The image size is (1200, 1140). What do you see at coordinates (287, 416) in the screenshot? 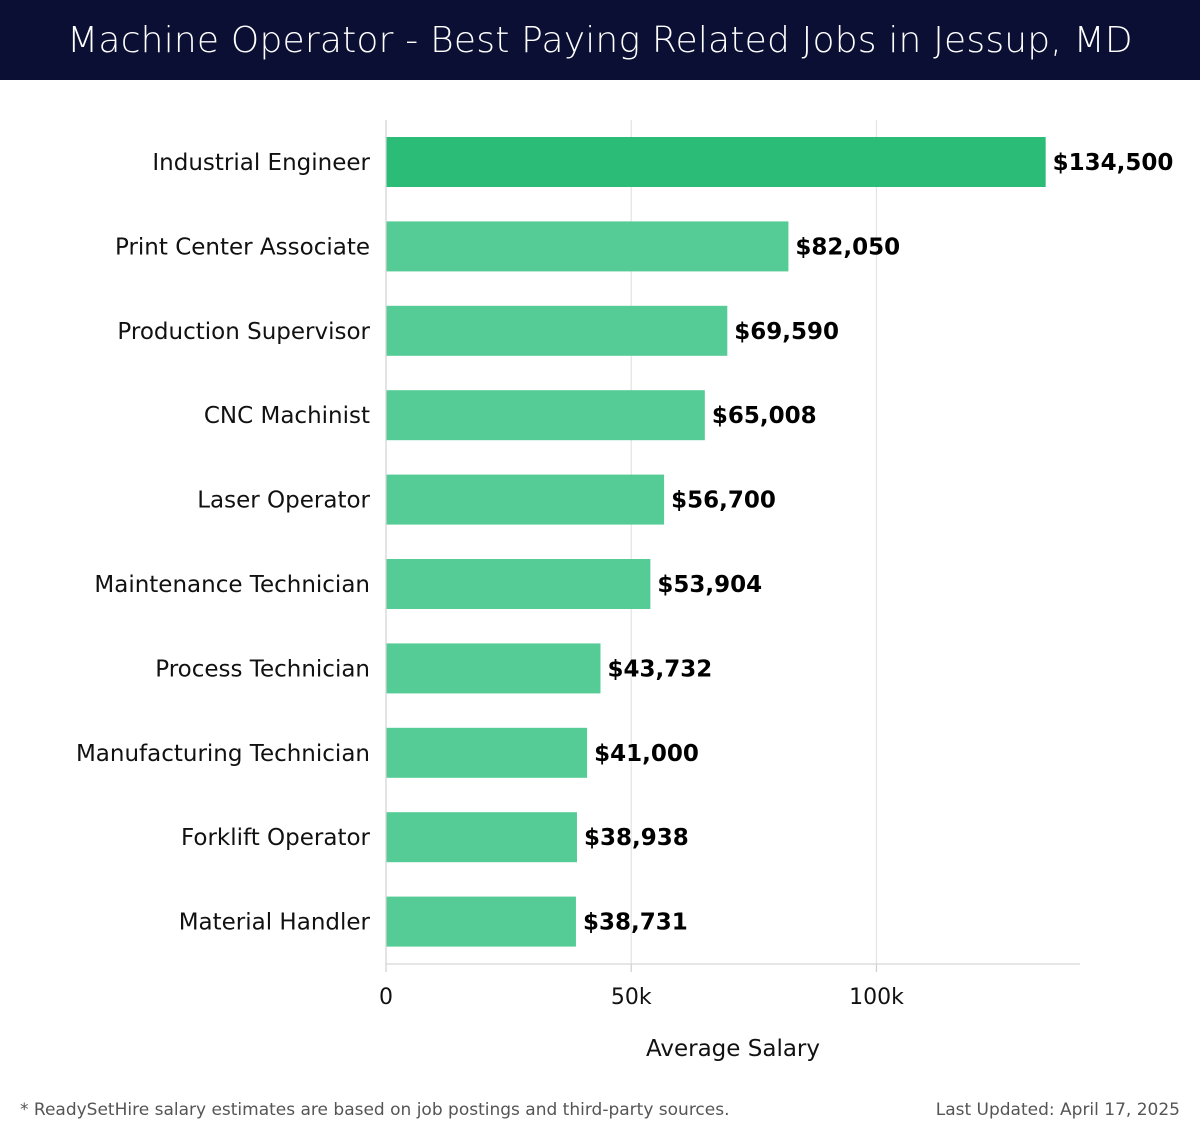
I see `category-label: CNC Machinist` at bounding box center [287, 416].